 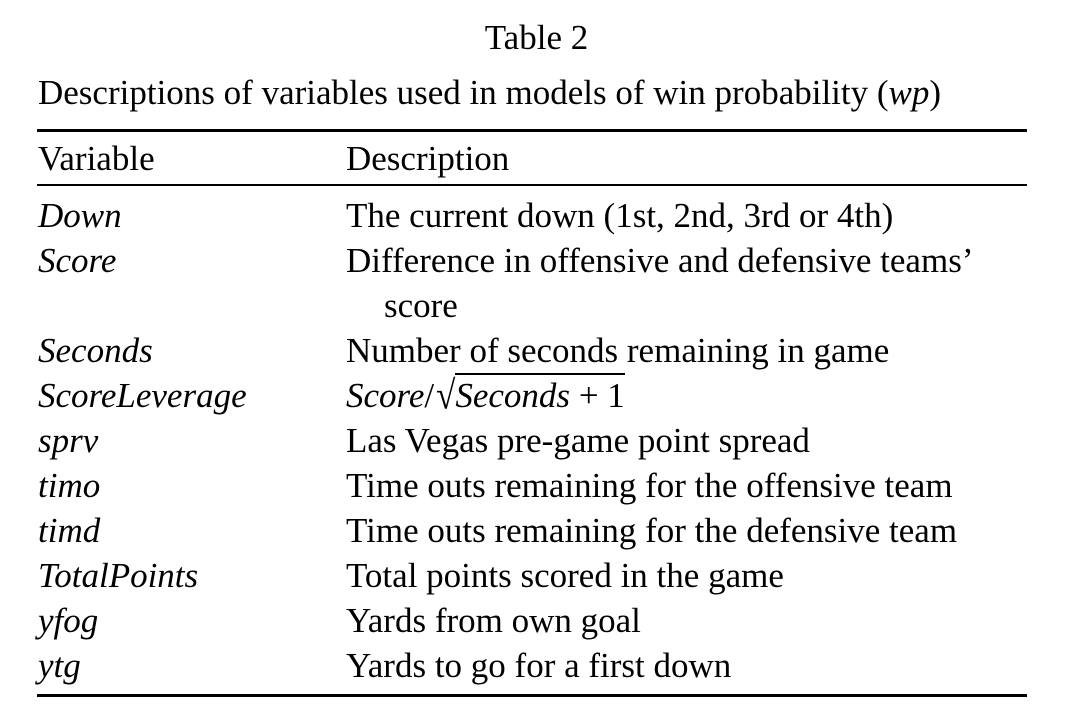 I want to click on table-bottom-rule, so click(x=532, y=695).